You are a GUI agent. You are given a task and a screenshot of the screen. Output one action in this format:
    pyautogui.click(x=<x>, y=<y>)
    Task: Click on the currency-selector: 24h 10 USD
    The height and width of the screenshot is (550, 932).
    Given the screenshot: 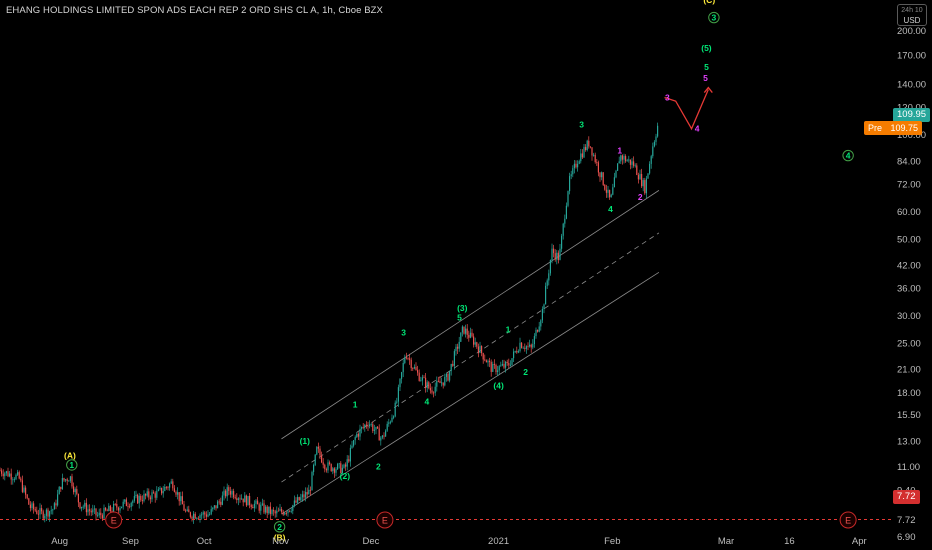 What is the action you would take?
    pyautogui.click(x=912, y=15)
    